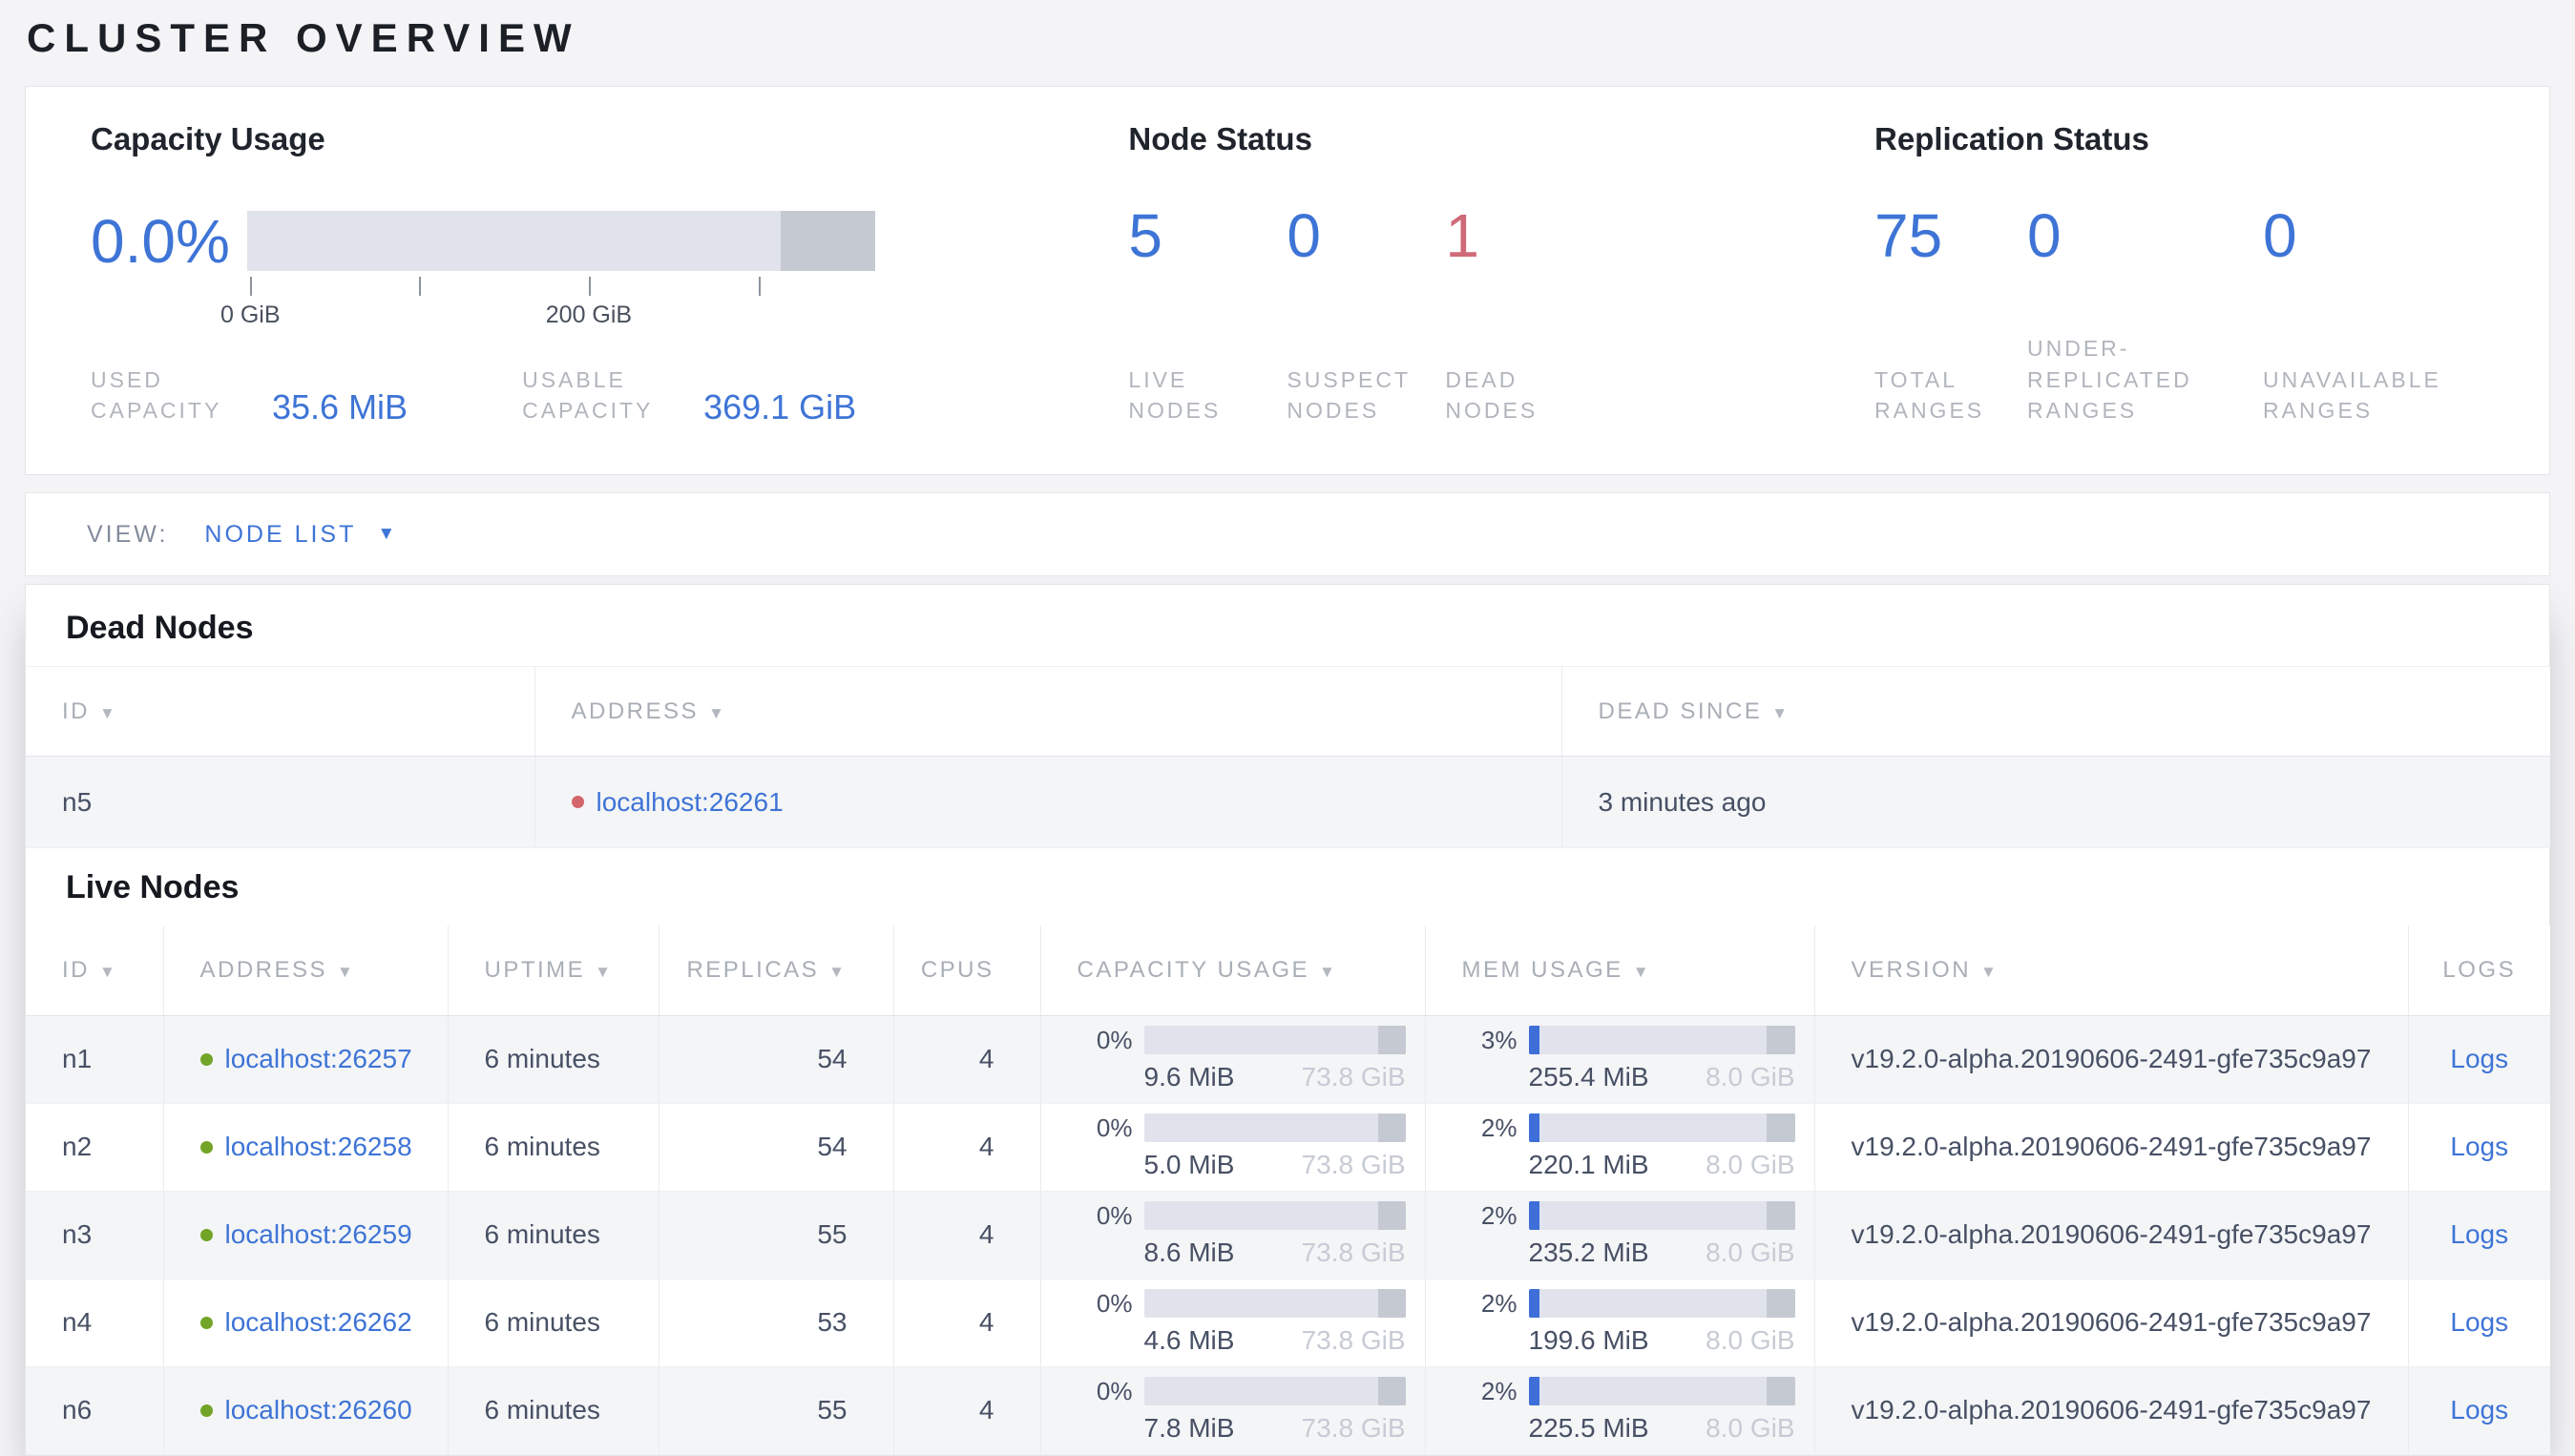 Image resolution: width=2575 pixels, height=1456 pixels. I want to click on dead-nodes-header-row: ID ▼ ADDRESS ▼ DEAD SINCE ▼, so click(1288, 712).